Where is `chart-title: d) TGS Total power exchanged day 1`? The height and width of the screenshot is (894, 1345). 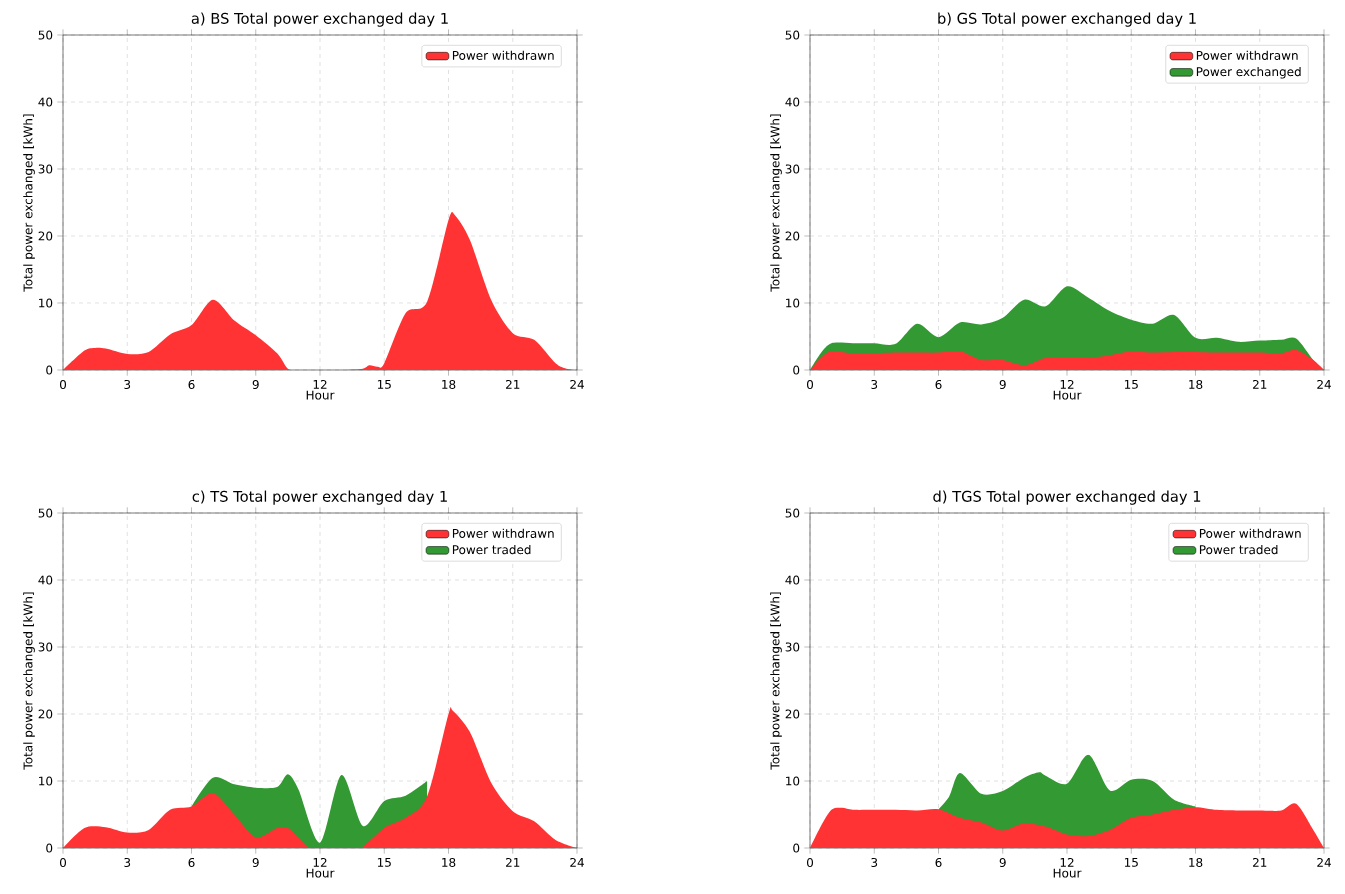 chart-title: d) TGS Total power exchanged day 1 is located at coordinates (1067, 497).